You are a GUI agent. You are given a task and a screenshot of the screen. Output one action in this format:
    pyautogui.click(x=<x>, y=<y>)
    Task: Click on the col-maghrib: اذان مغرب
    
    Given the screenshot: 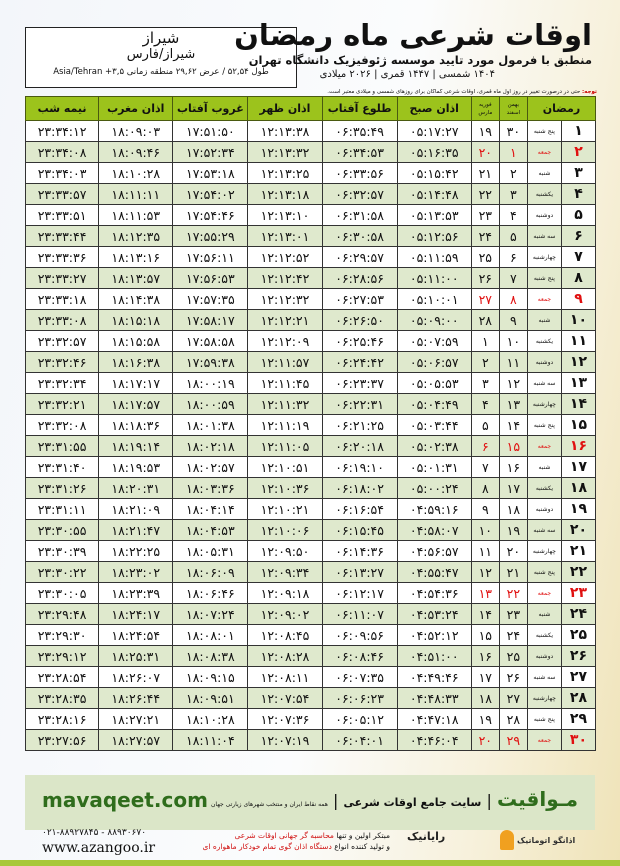 What is the action you would take?
    pyautogui.click(x=136, y=108)
    